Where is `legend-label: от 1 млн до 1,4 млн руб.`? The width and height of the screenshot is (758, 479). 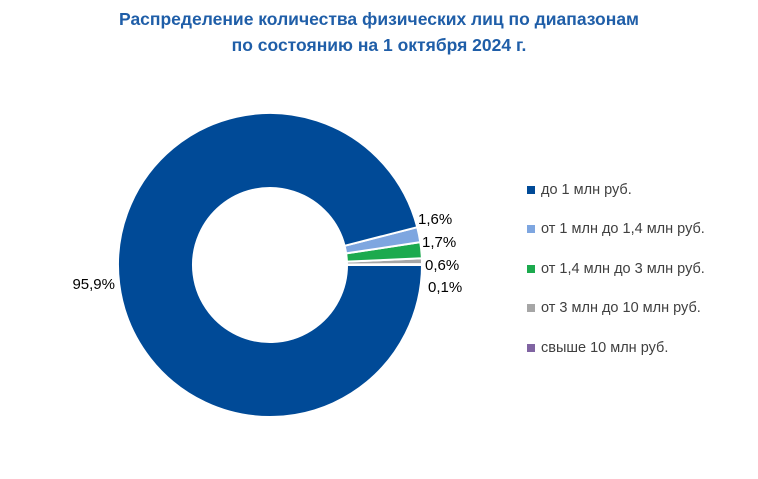
legend-label: от 1 млн до 1,4 млн руб. is located at coordinates (623, 229).